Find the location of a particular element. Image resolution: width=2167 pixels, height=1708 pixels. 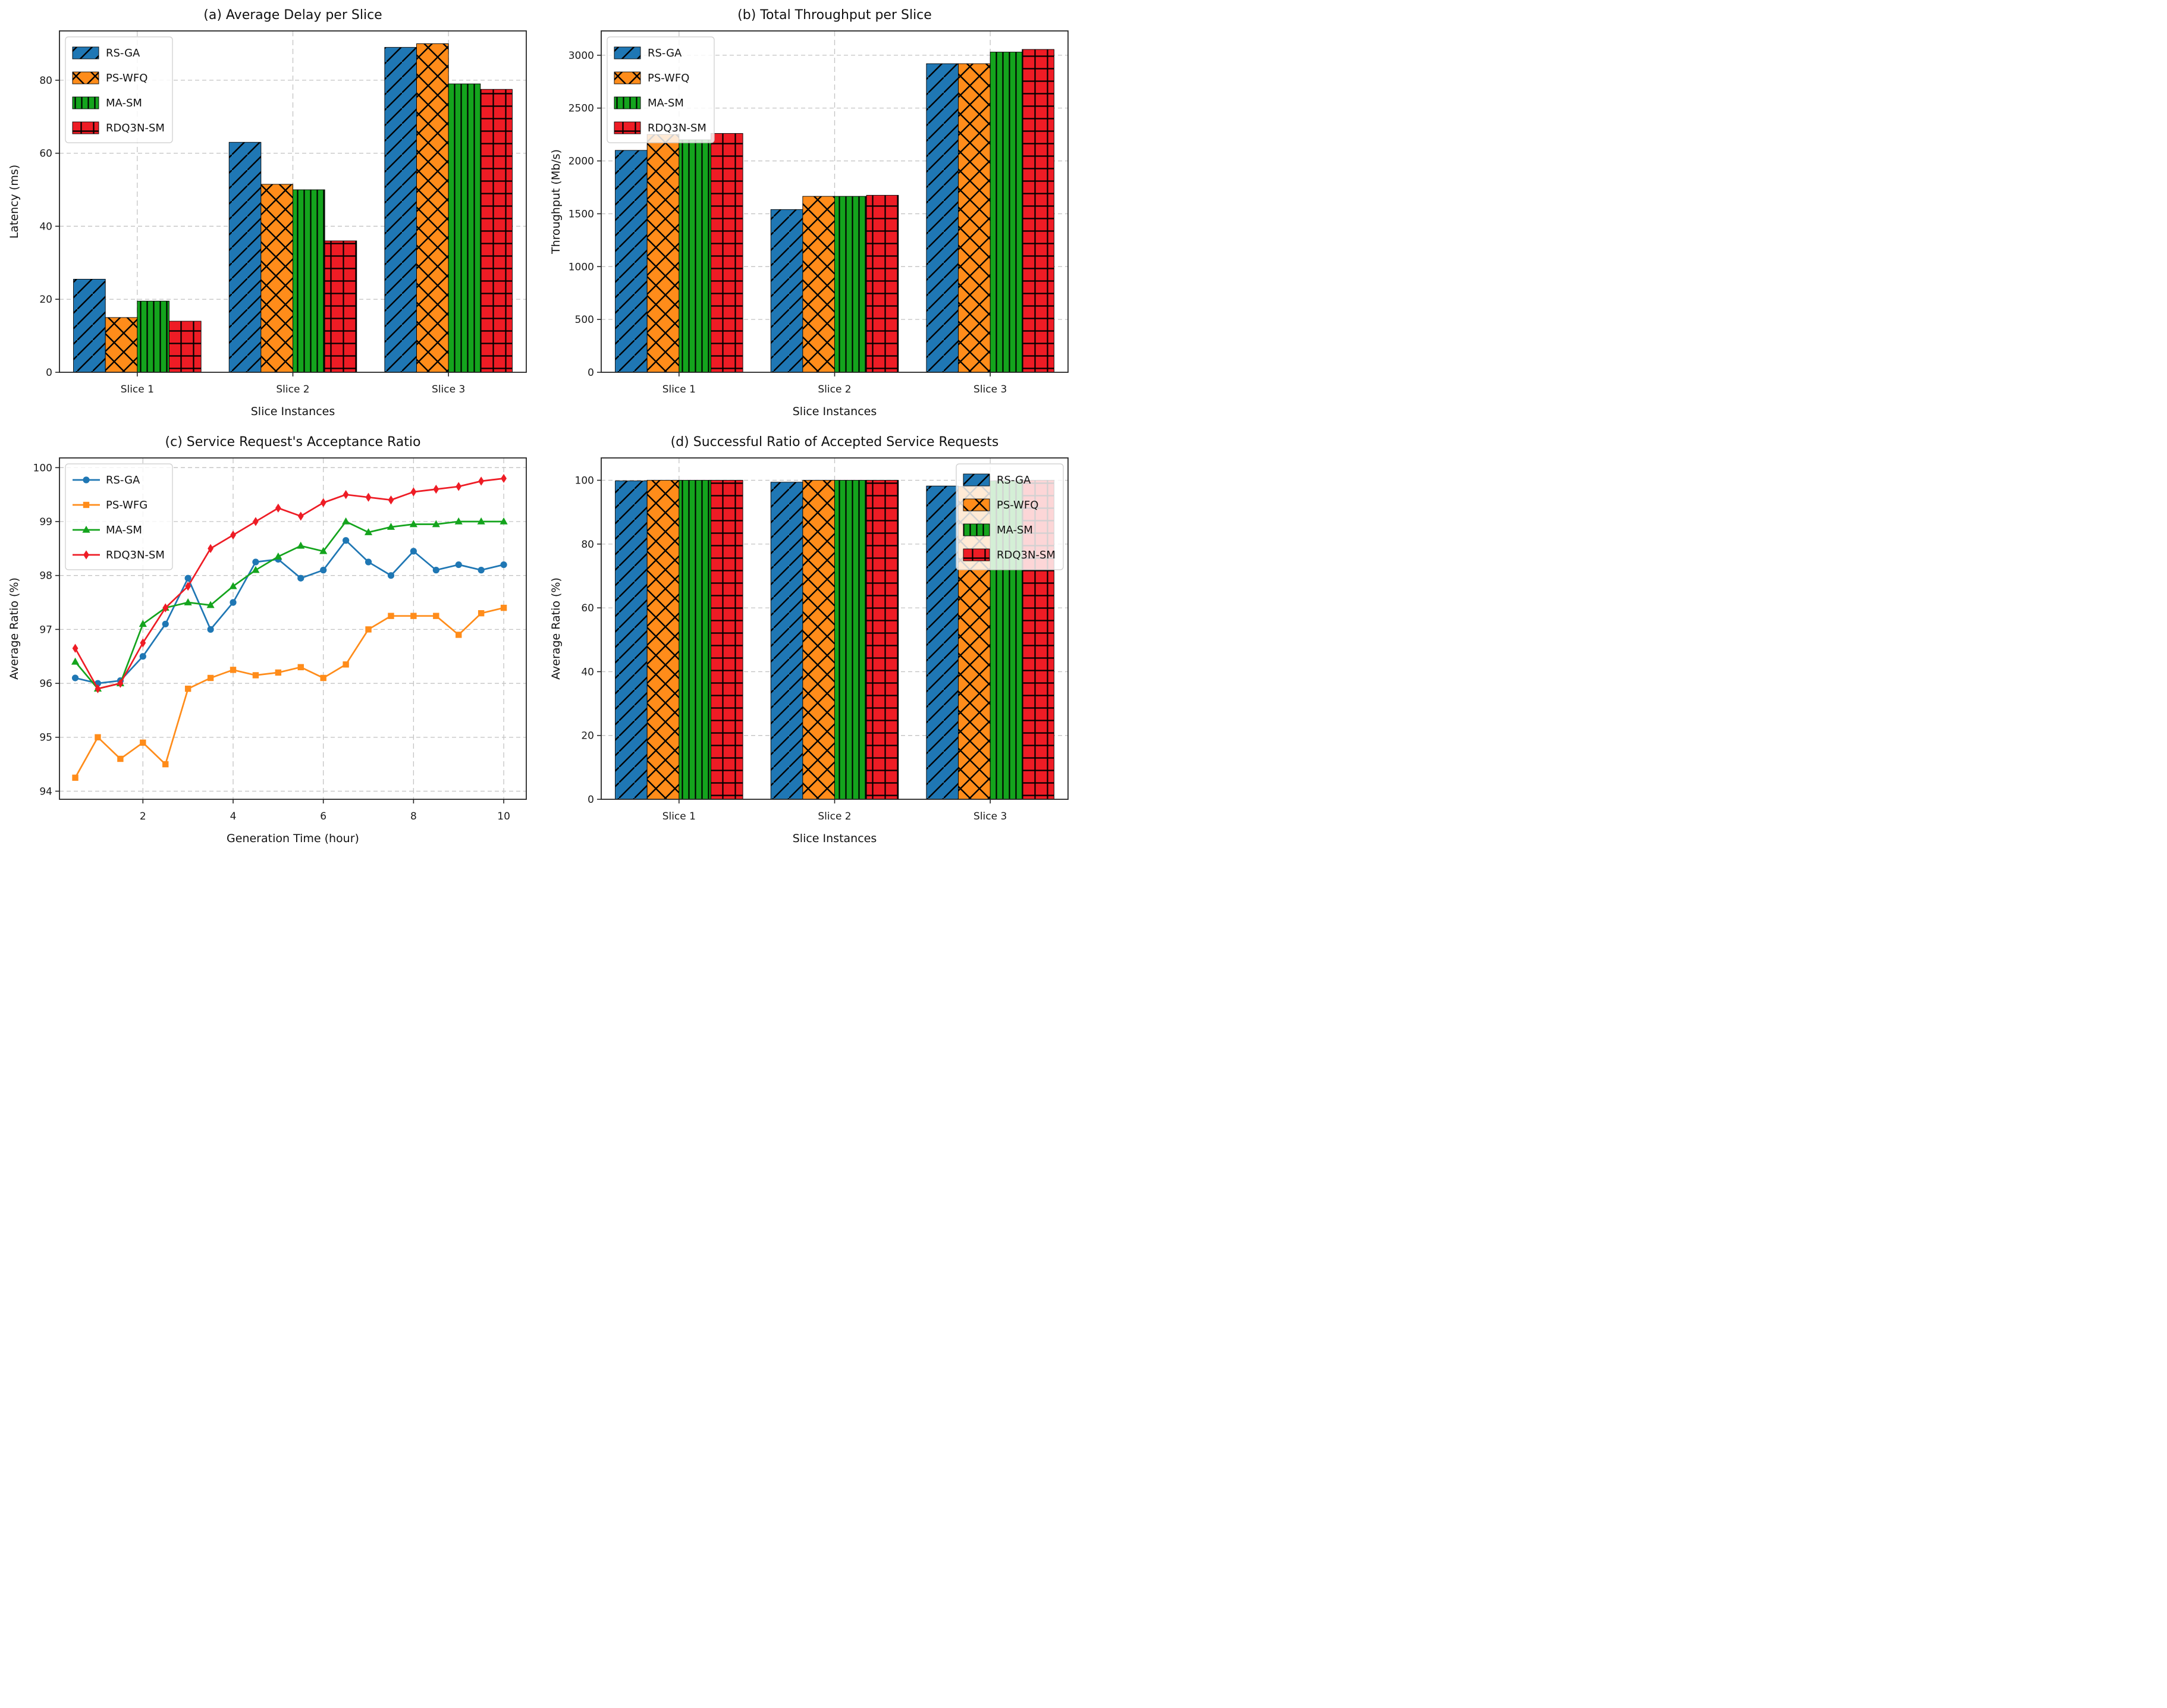

y-axis-ticks: 94 95 96 97 98 99 100 is located at coordinates (46, 630).